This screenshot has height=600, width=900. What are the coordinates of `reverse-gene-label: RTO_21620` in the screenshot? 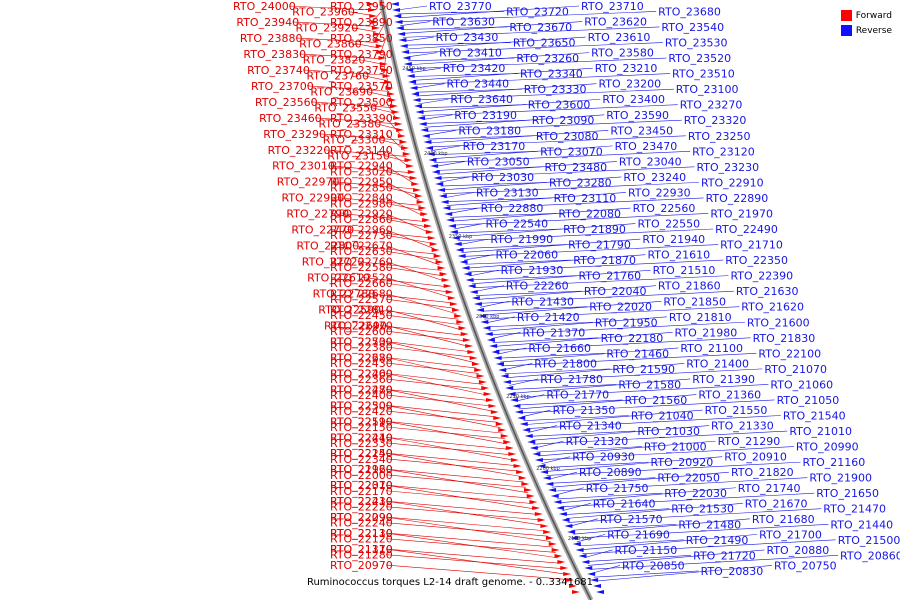 It's located at (772, 307).